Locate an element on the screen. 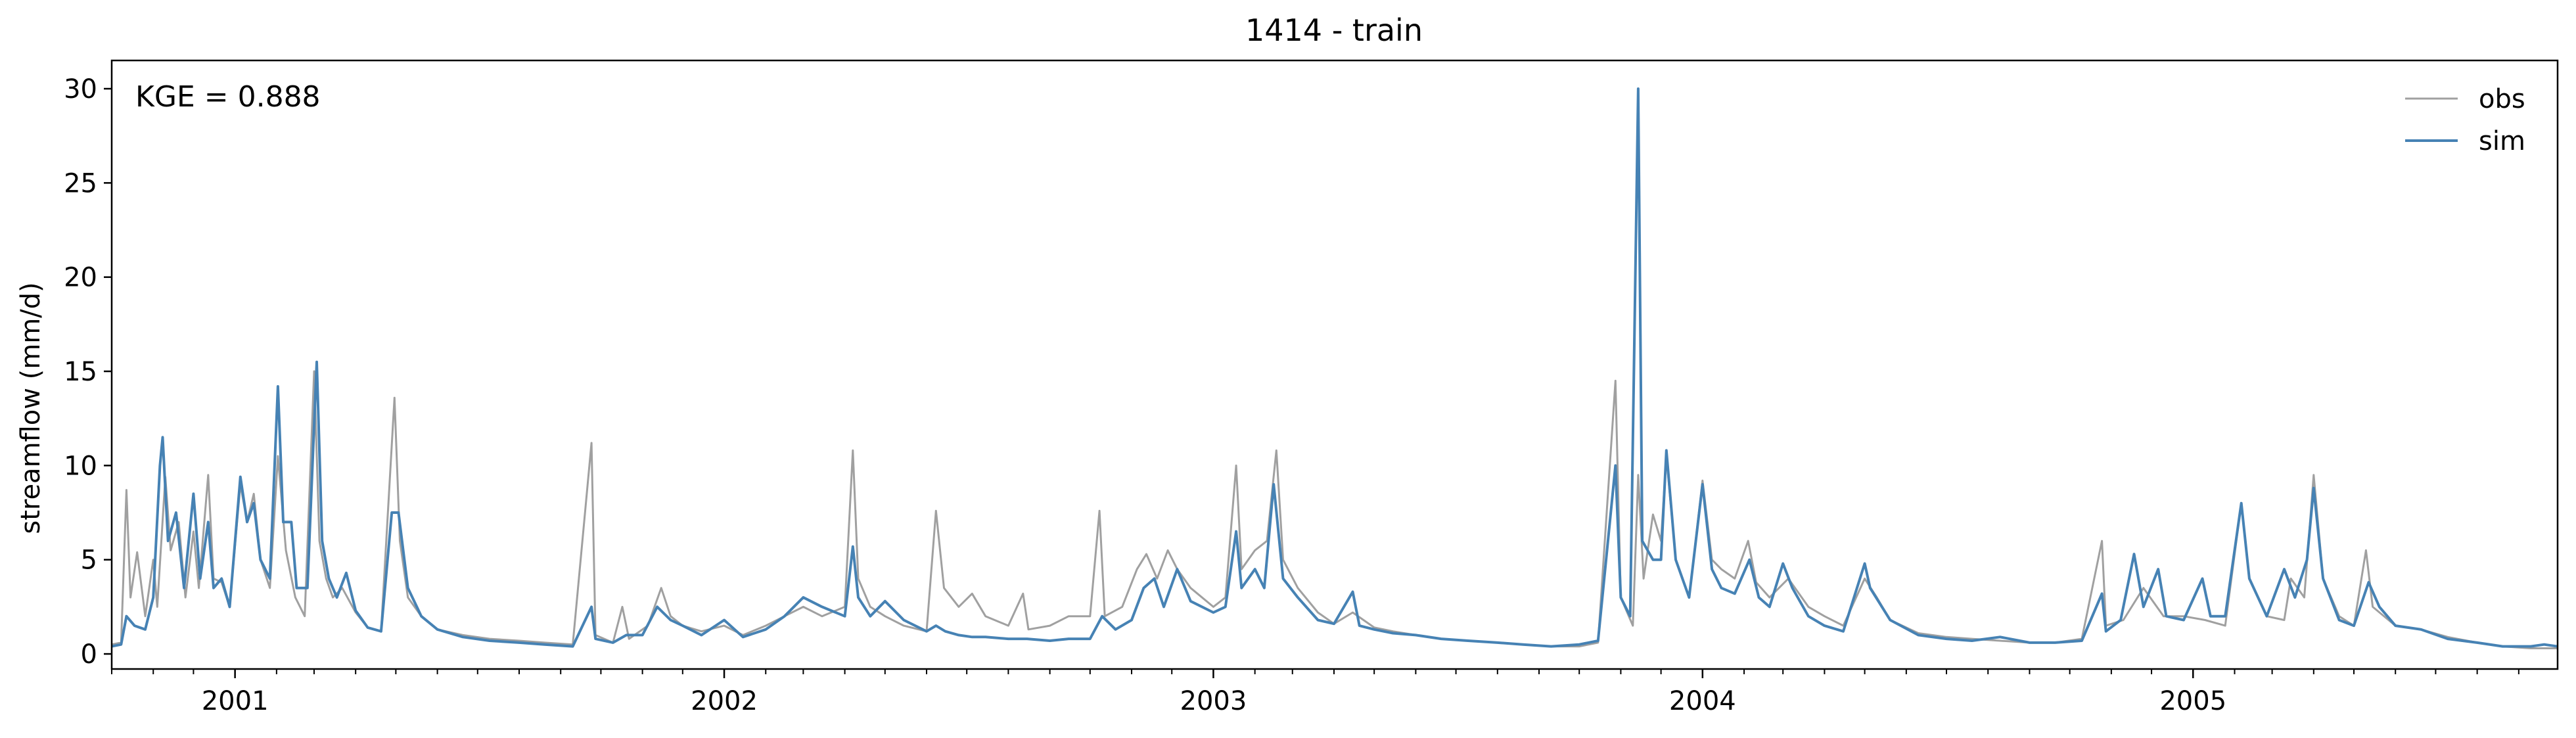  y-tick-label: 5 is located at coordinates (89, 560).